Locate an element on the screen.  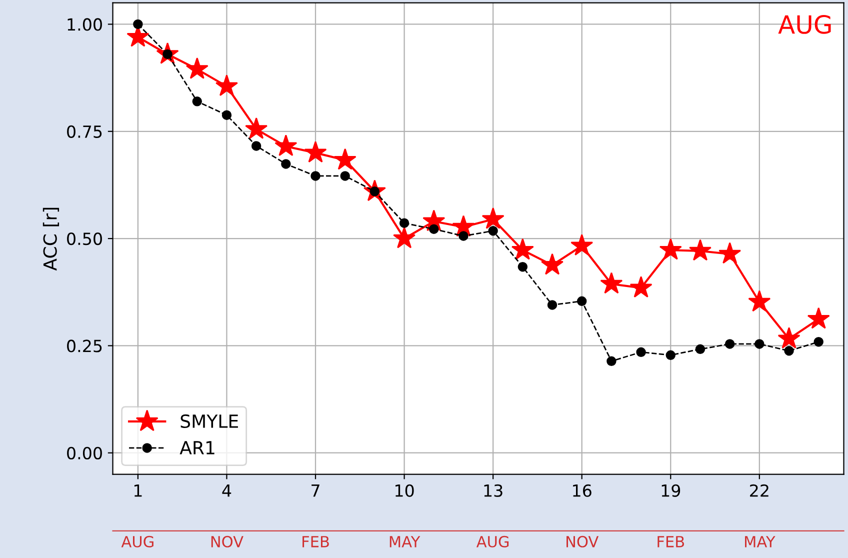
y-tick-label: 0.00 is located at coordinates (84, 453).